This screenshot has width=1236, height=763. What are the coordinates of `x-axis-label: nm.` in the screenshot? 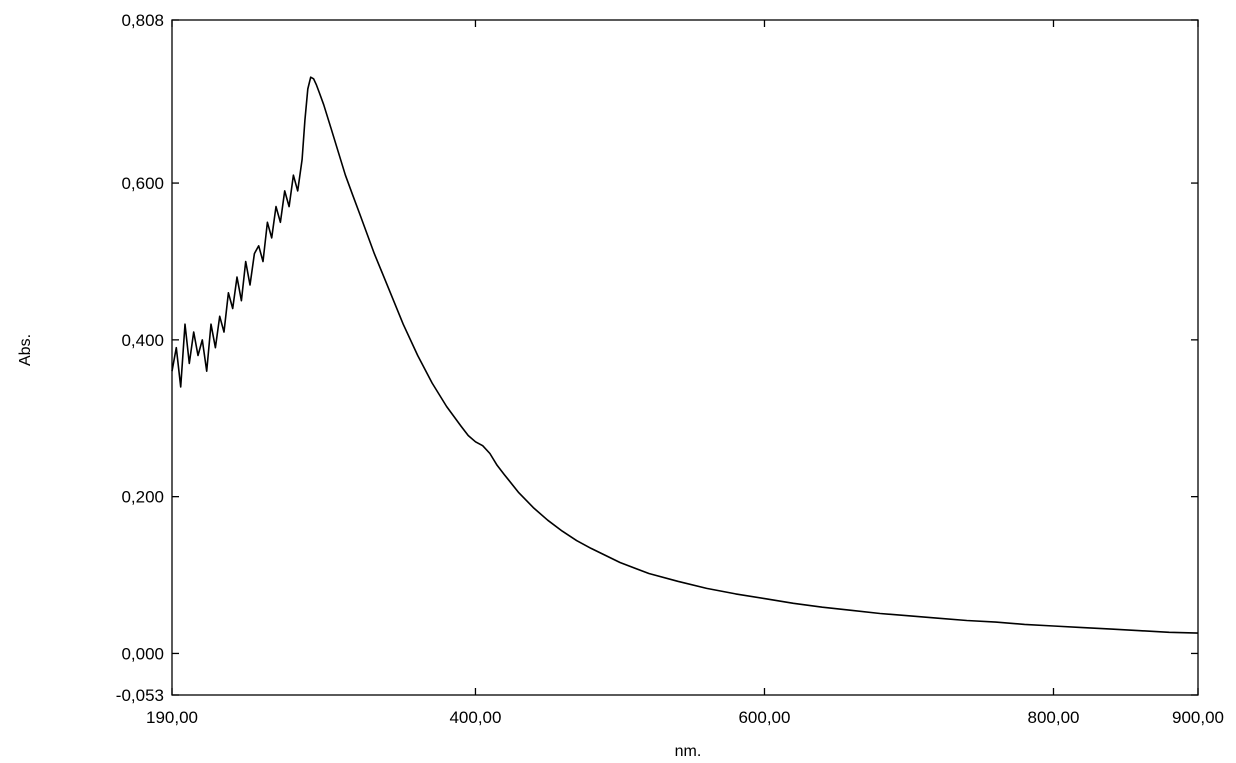 It's located at (688, 751).